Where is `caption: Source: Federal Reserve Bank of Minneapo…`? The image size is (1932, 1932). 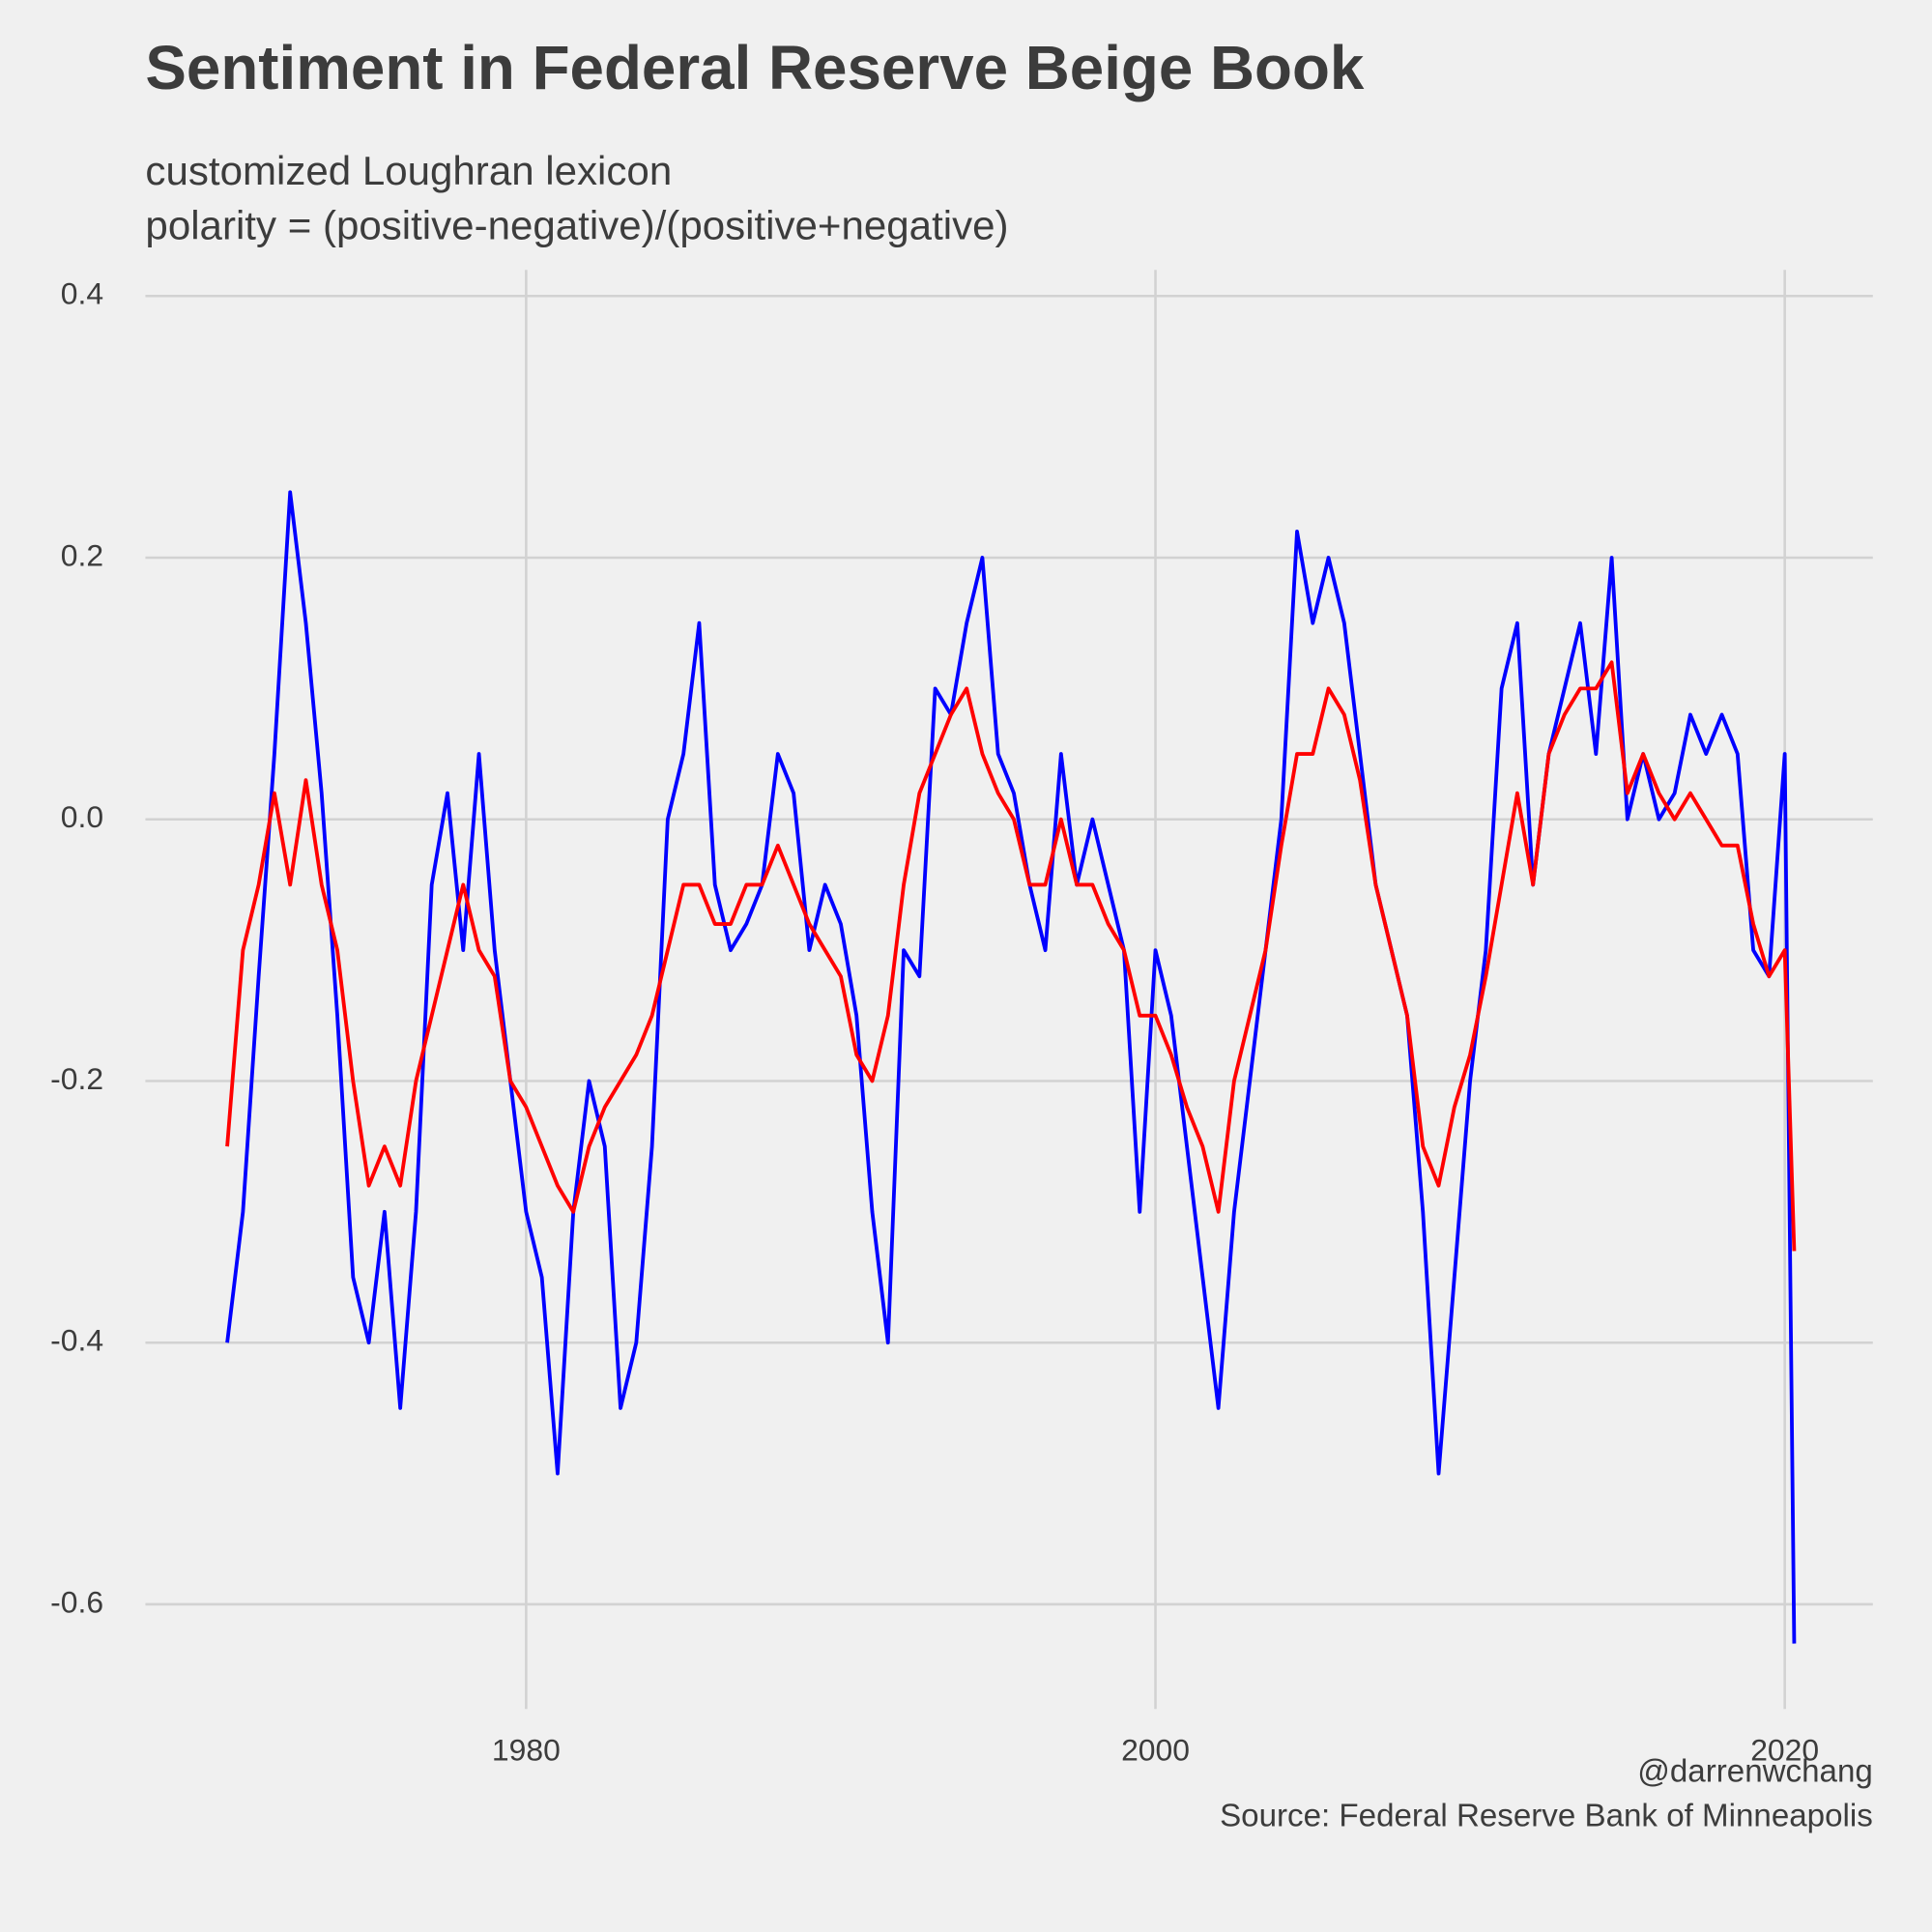 caption: Source: Federal Reserve Bank of Minneapo… is located at coordinates (1546, 1815).